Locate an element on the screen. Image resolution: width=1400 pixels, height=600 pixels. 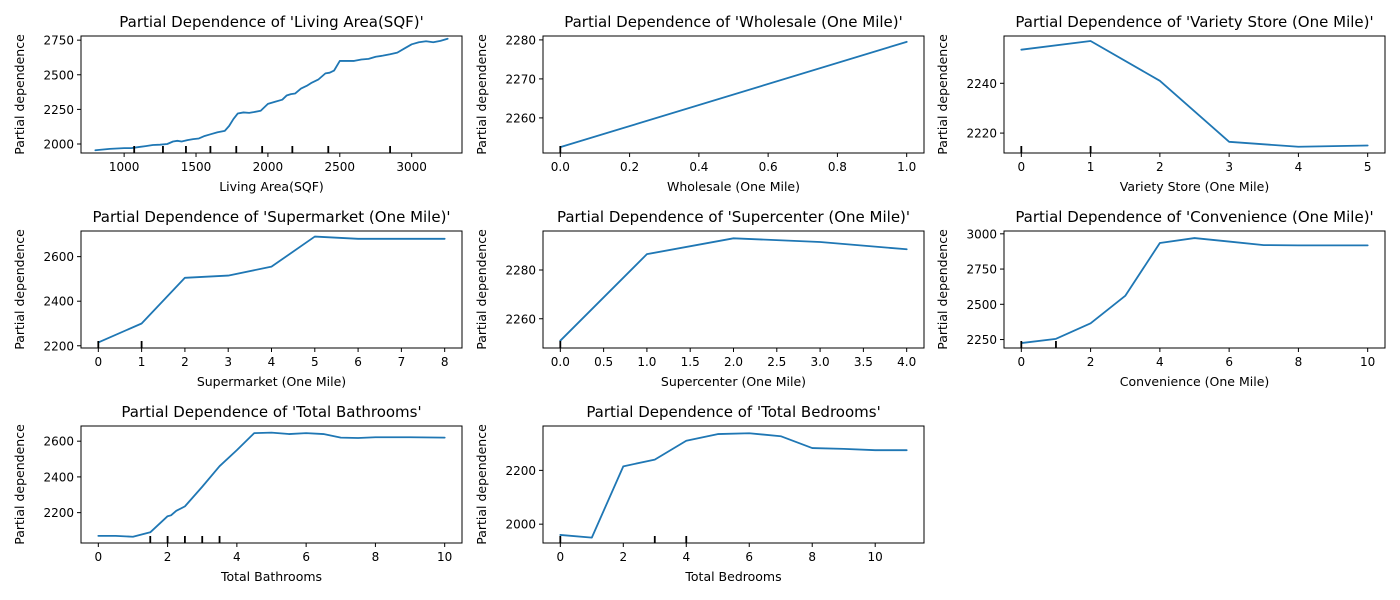
x-tick-label: 1500 is located at coordinates (196, 167).